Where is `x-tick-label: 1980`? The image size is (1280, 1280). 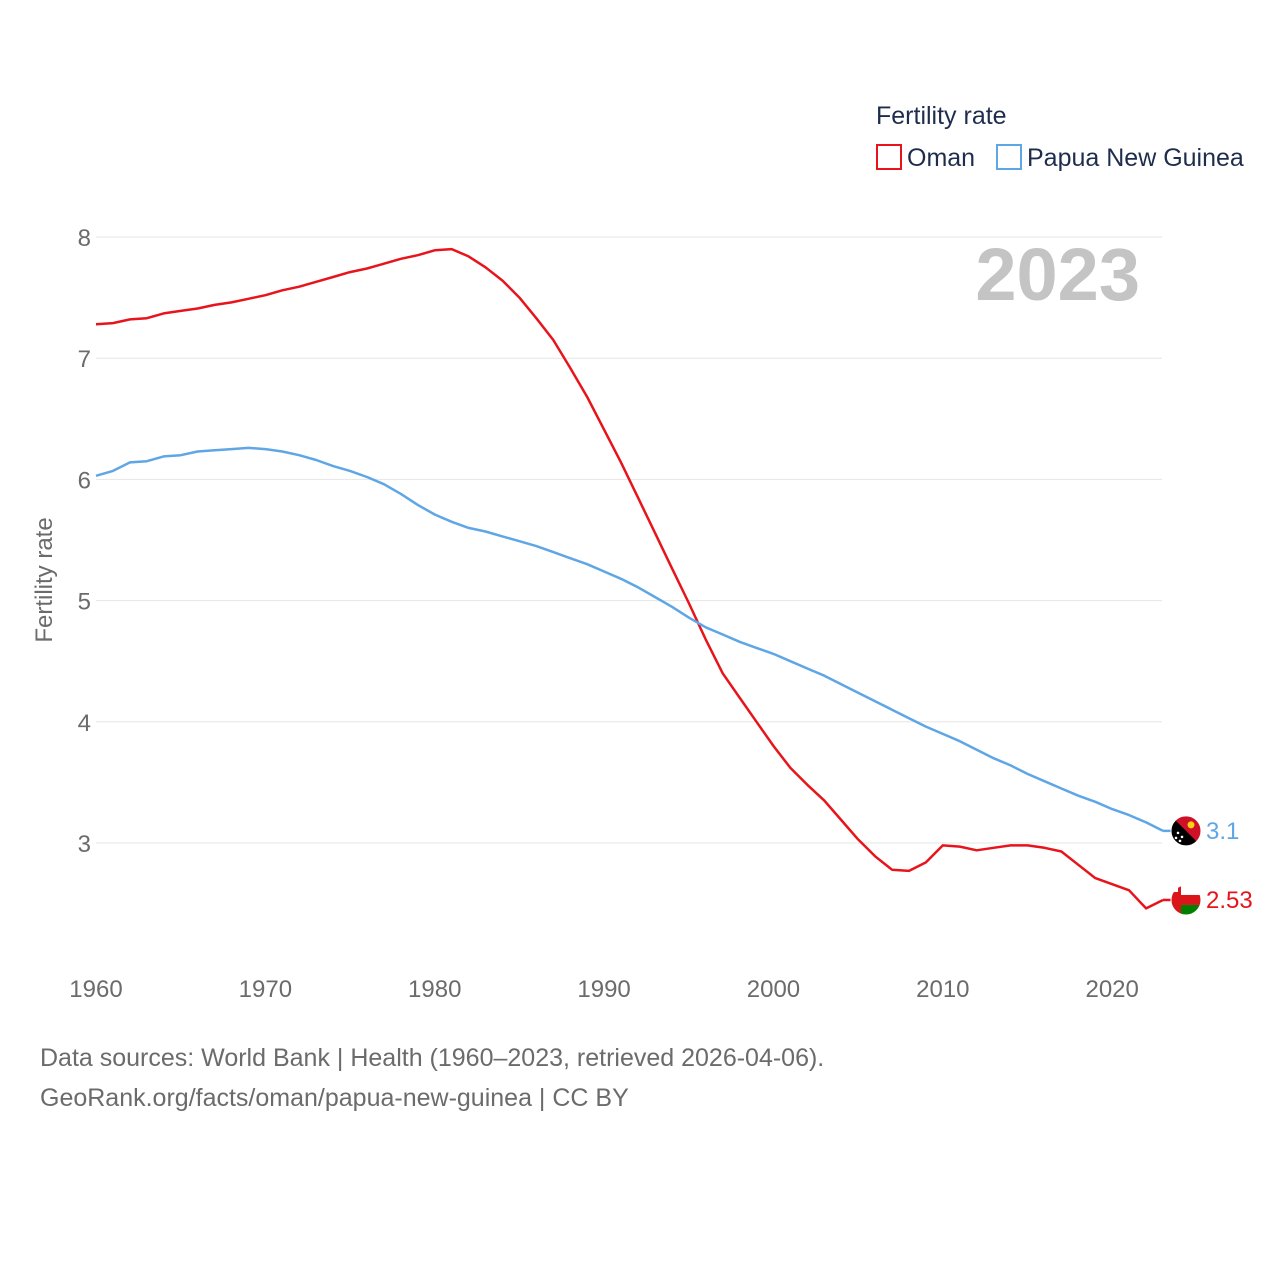 x-tick-label: 1980 is located at coordinates (434, 989).